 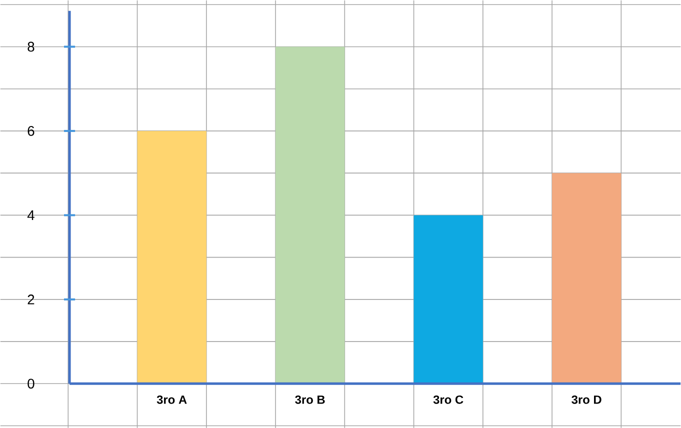 I want to click on y-tick-label: 8, so click(x=31, y=47).